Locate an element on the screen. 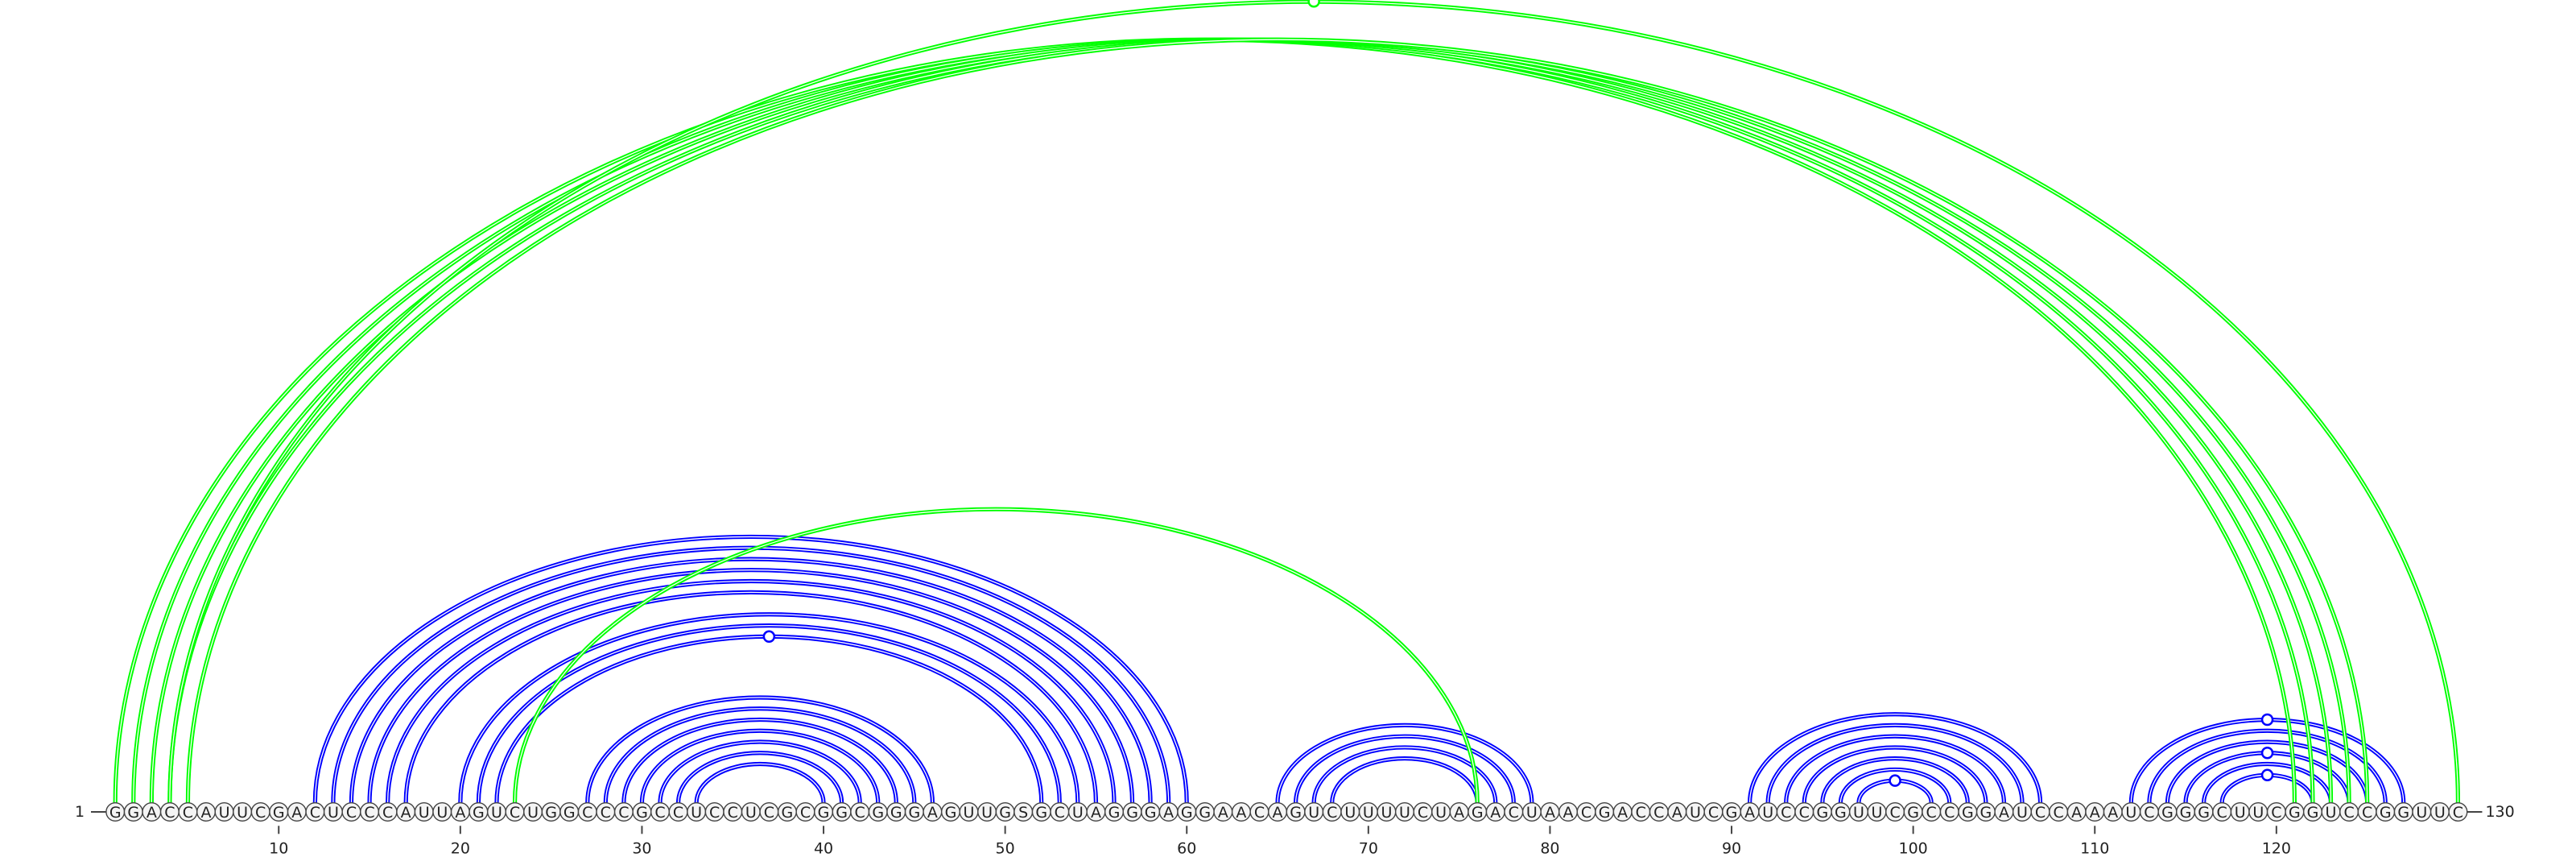  nucleotide-circle is located at coordinates (2458, 812).